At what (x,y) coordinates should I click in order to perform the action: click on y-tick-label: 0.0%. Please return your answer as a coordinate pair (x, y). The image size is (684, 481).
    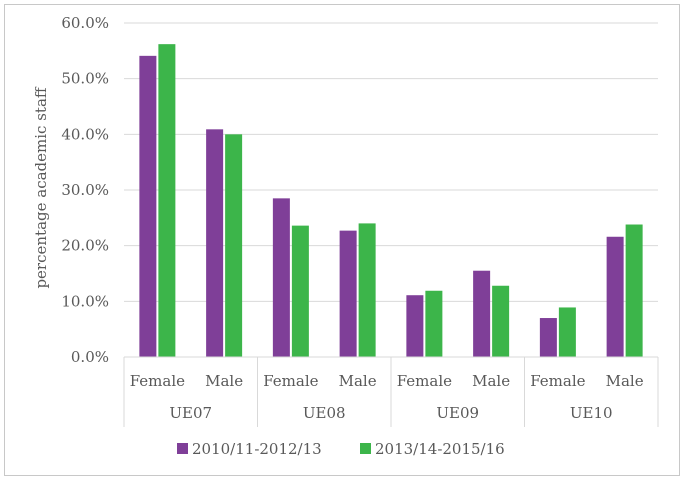
    Looking at the image, I should click on (90, 357).